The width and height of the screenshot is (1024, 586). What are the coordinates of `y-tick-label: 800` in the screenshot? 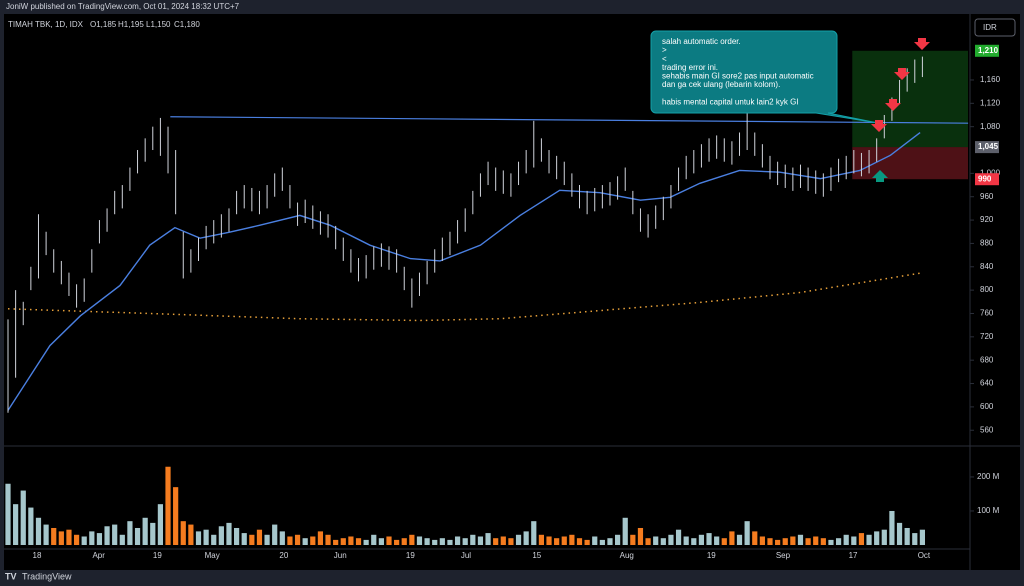 It's located at (987, 289).